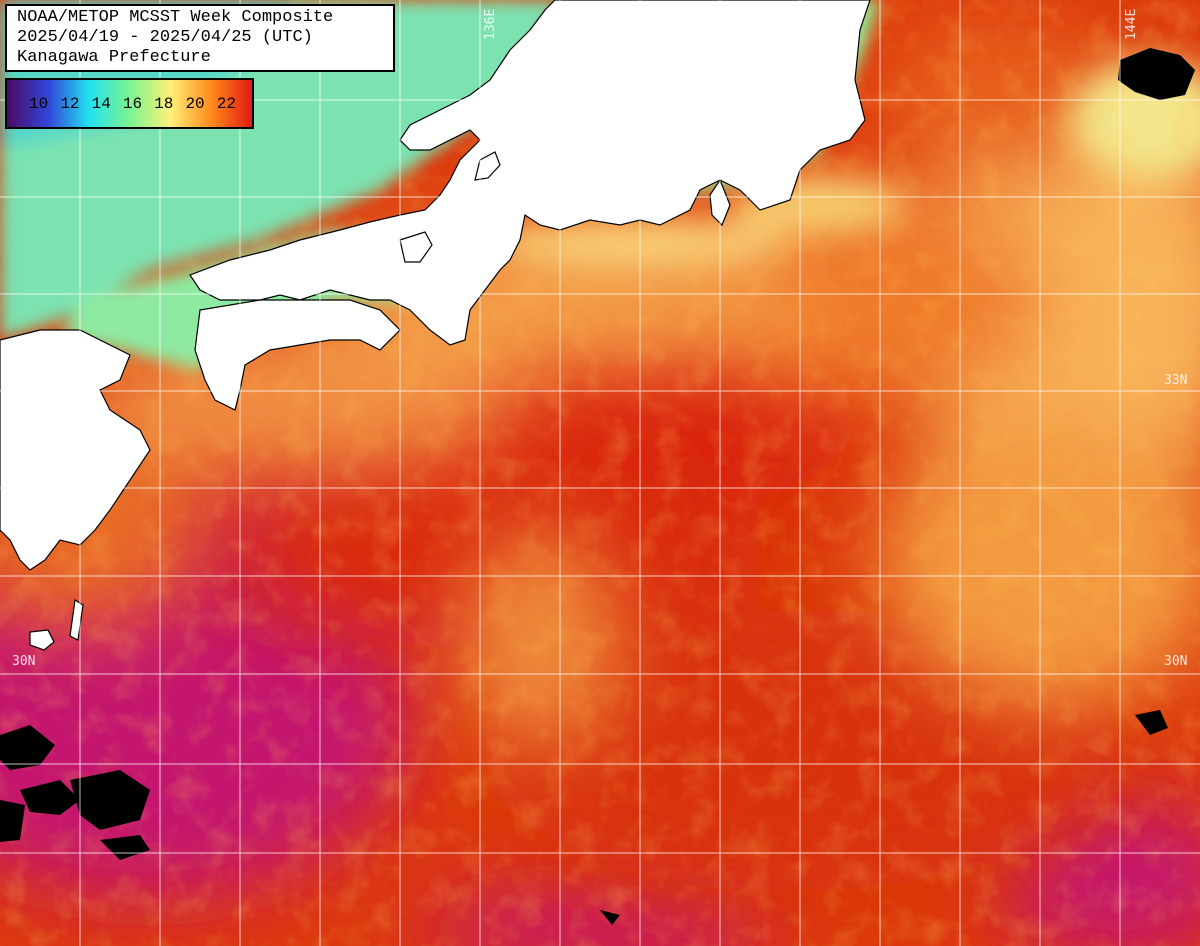 The width and height of the screenshot is (1200, 946). Describe the element at coordinates (24, 661) in the screenshot. I see `lat-label-30n-left: 30N` at that location.